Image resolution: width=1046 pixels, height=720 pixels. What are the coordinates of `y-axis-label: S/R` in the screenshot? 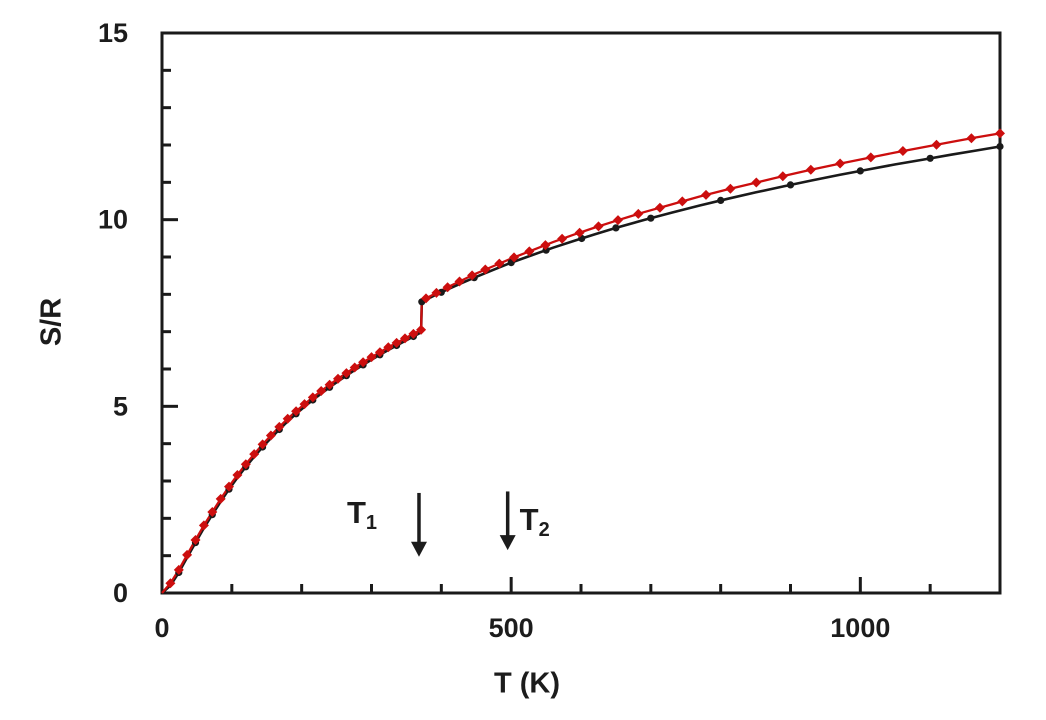 It's located at (51, 322).